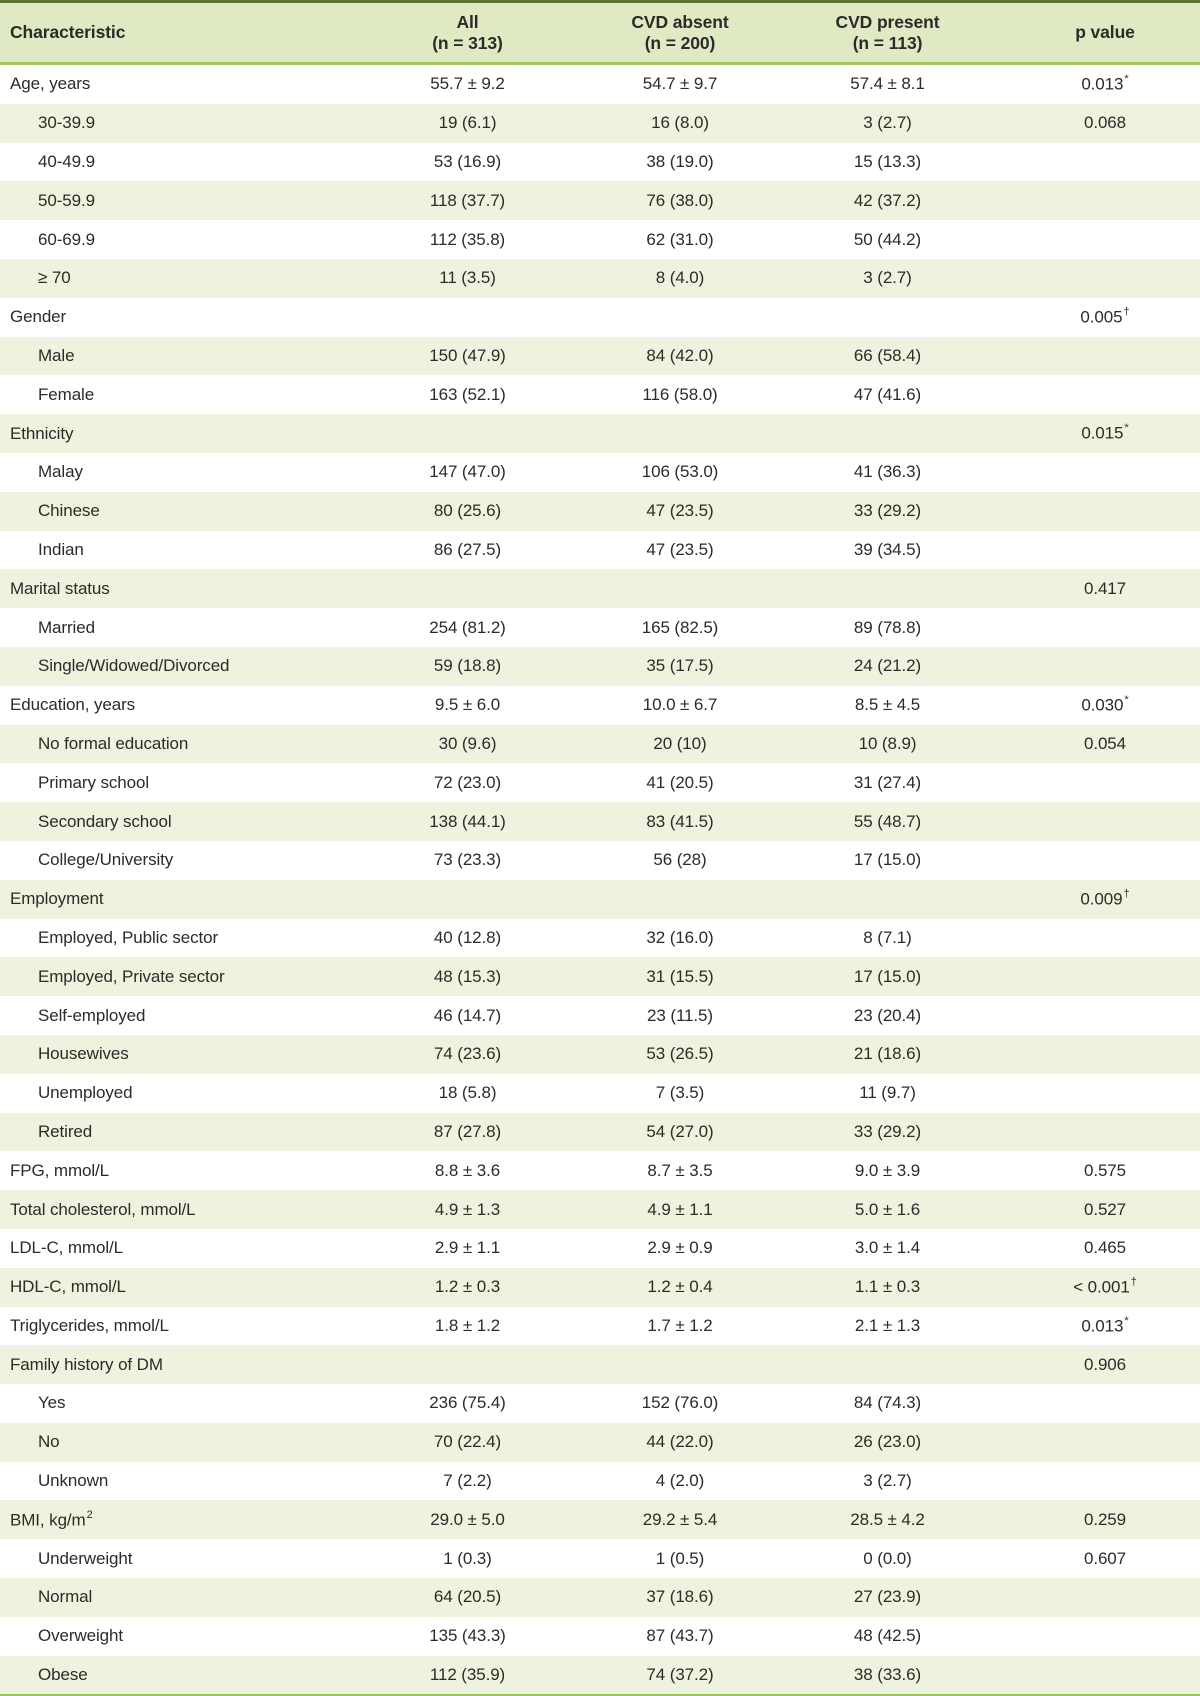 The height and width of the screenshot is (1696, 1200). What do you see at coordinates (680, 42) in the screenshot?
I see `column-header-cvd-absent-line2: (n = 200)` at bounding box center [680, 42].